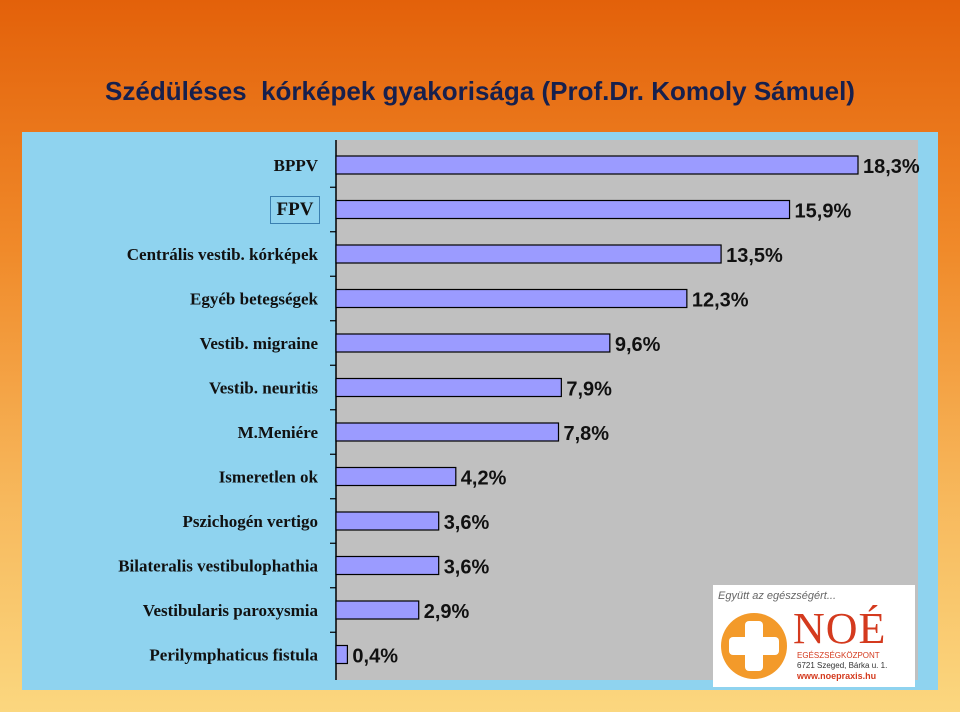 The image size is (960, 712). Describe the element at coordinates (484, 479) in the screenshot. I see `value-label: 4,2%` at that location.